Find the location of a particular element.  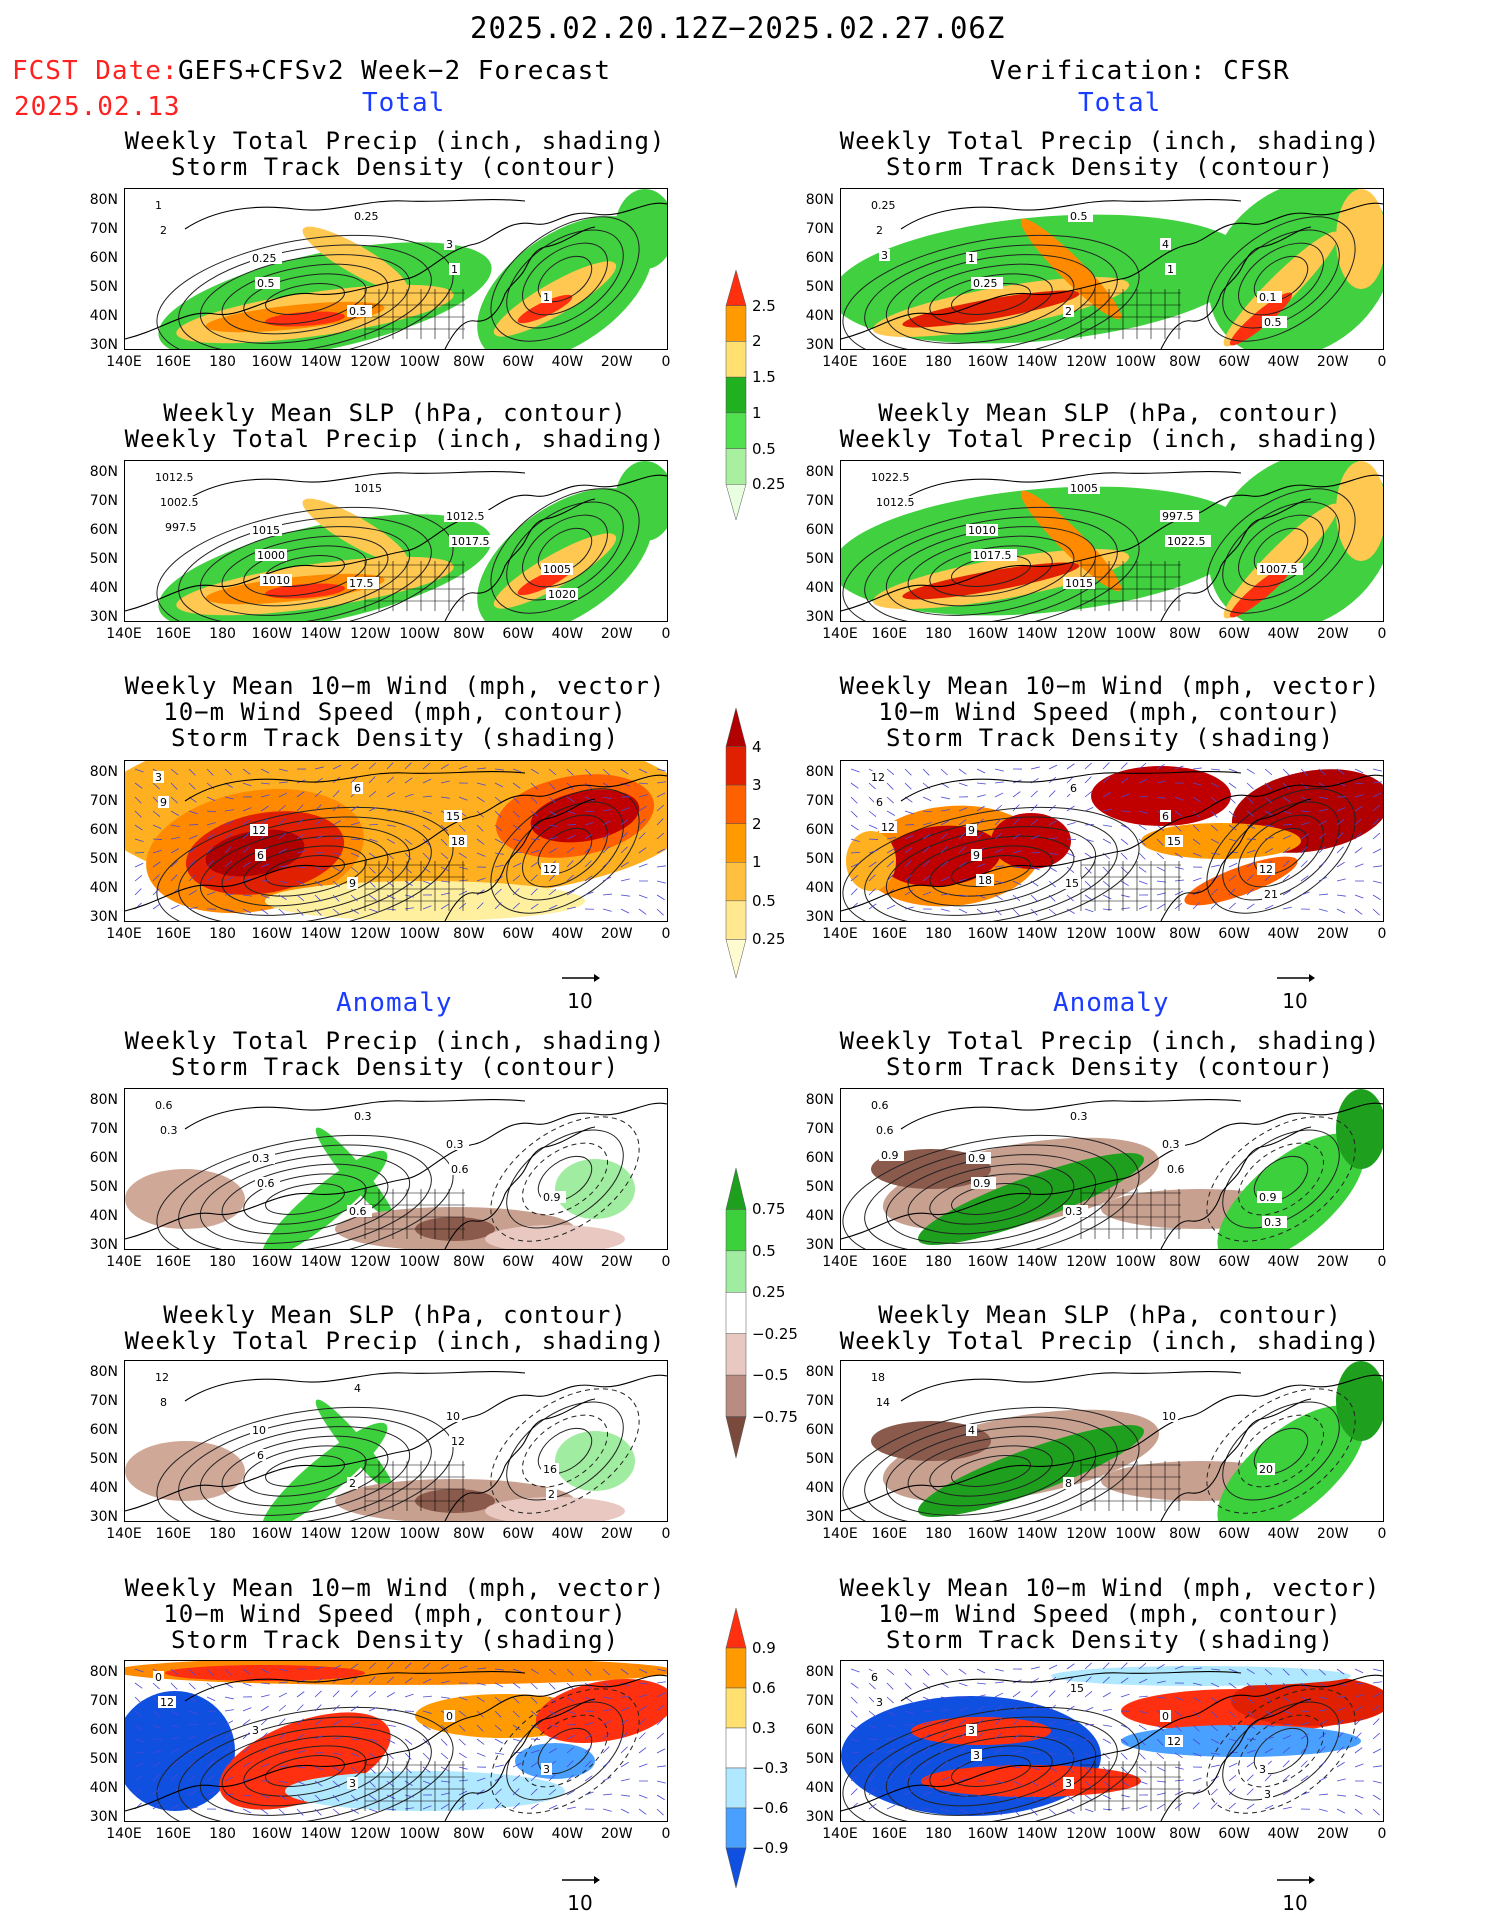

contour-label: 1017.5 is located at coordinates (470, 541).